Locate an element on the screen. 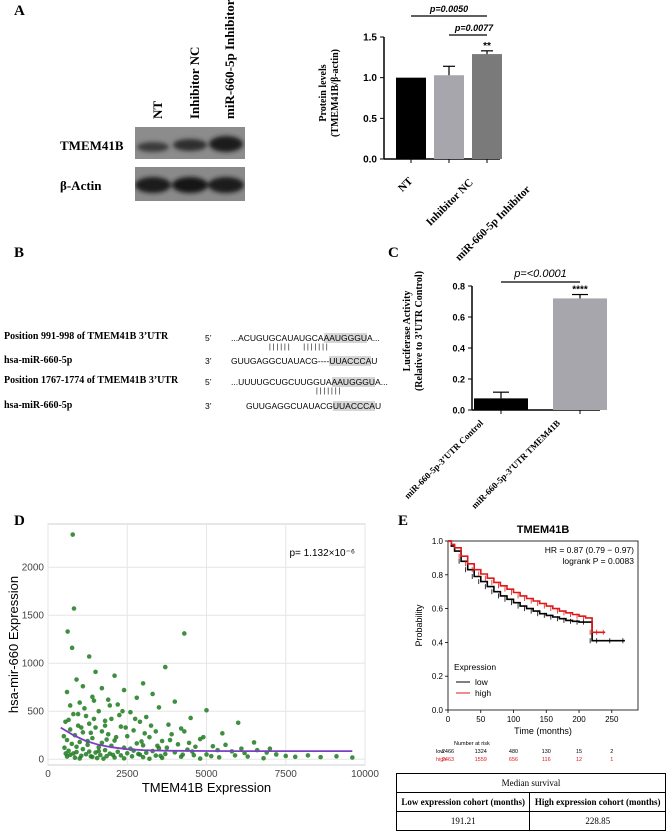 Image resolution: width=669 pixels, height=831 pixels. site2-prime: 5’ is located at coordinates (208, 382).